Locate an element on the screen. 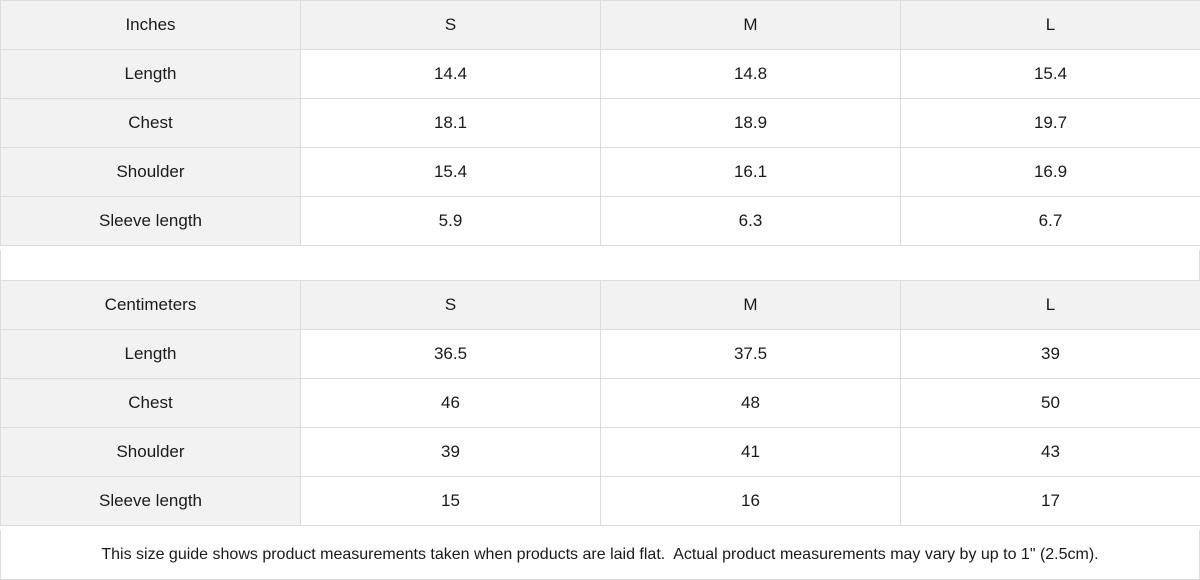  table-row: Sleeve length 5.9 6.3 6.7 is located at coordinates (600, 221).